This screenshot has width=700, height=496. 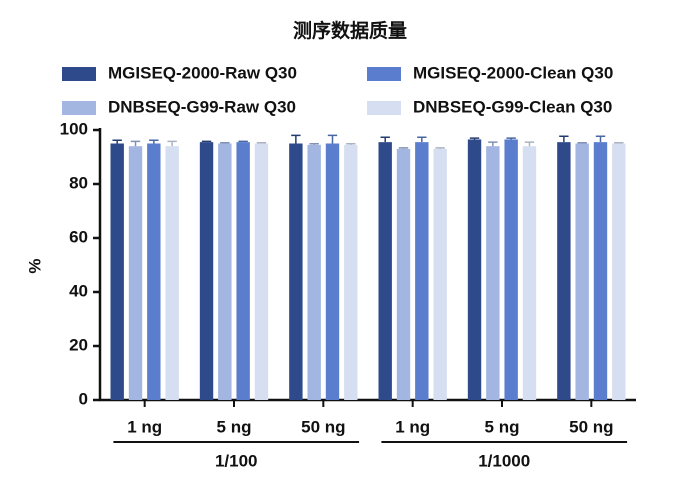 What do you see at coordinates (504, 460) in the screenshot?
I see `group-label: 1/1000` at bounding box center [504, 460].